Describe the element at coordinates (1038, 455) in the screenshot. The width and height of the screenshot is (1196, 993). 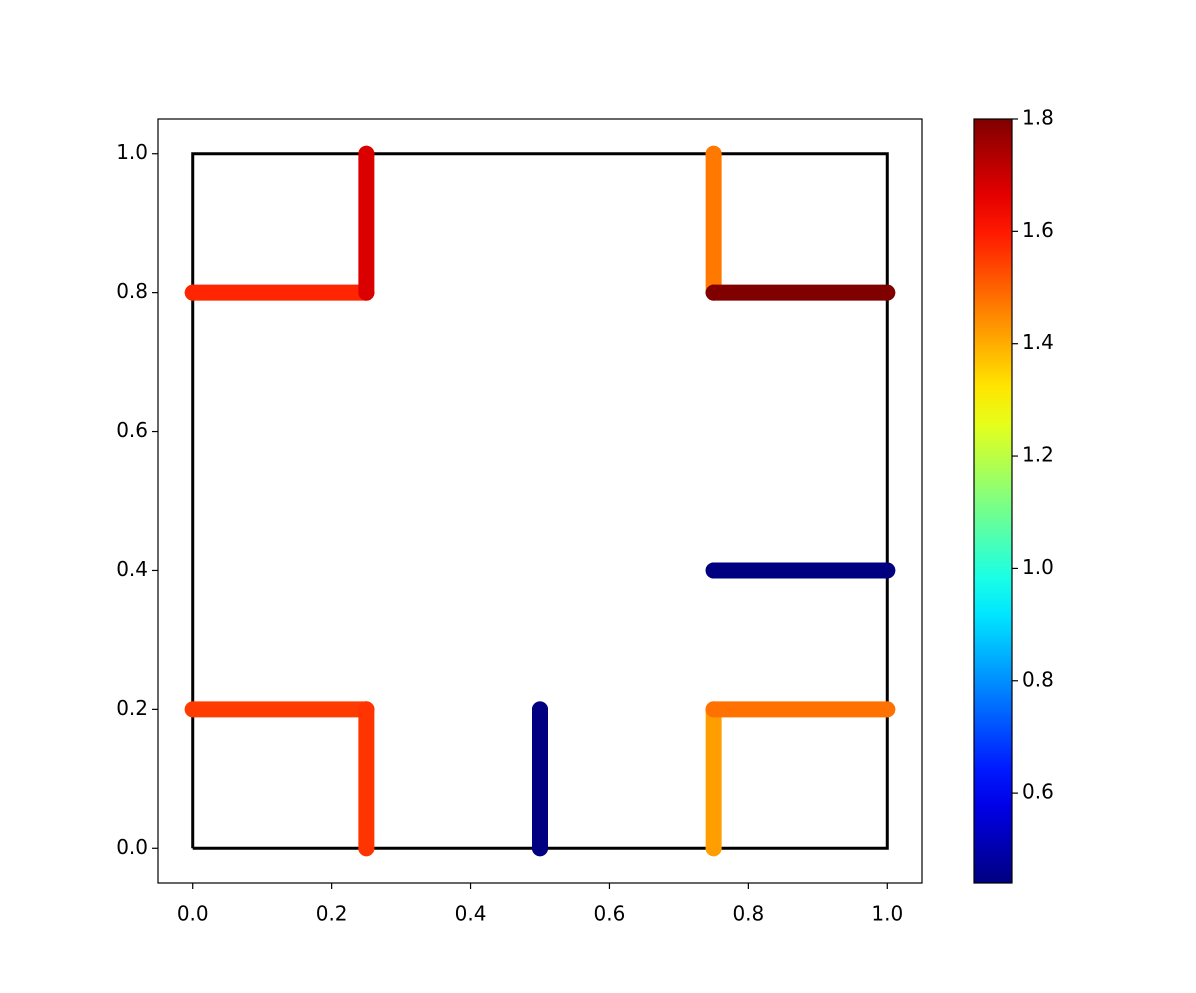
I see `colorbar-tick-label: 1.2` at that location.